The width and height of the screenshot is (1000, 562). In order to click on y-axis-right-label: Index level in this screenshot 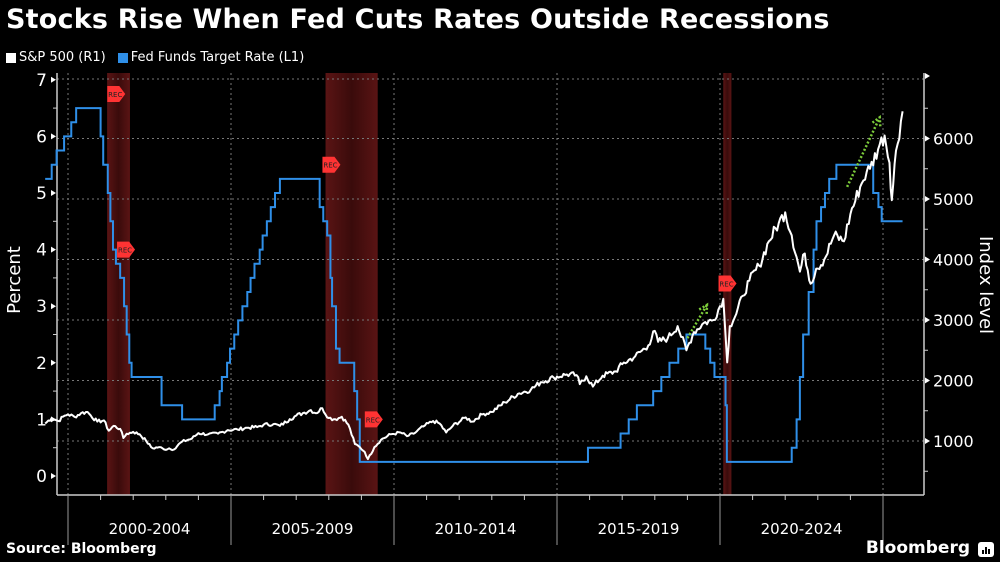, I will do `click(985, 285)`.